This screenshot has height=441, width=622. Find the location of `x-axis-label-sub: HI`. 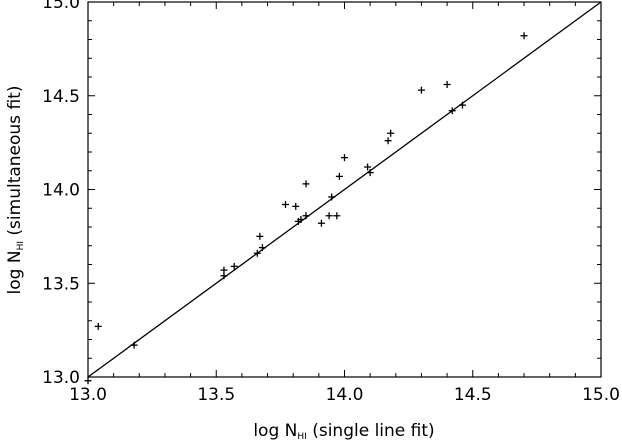

x-axis-label-sub: HI is located at coordinates (301, 436).